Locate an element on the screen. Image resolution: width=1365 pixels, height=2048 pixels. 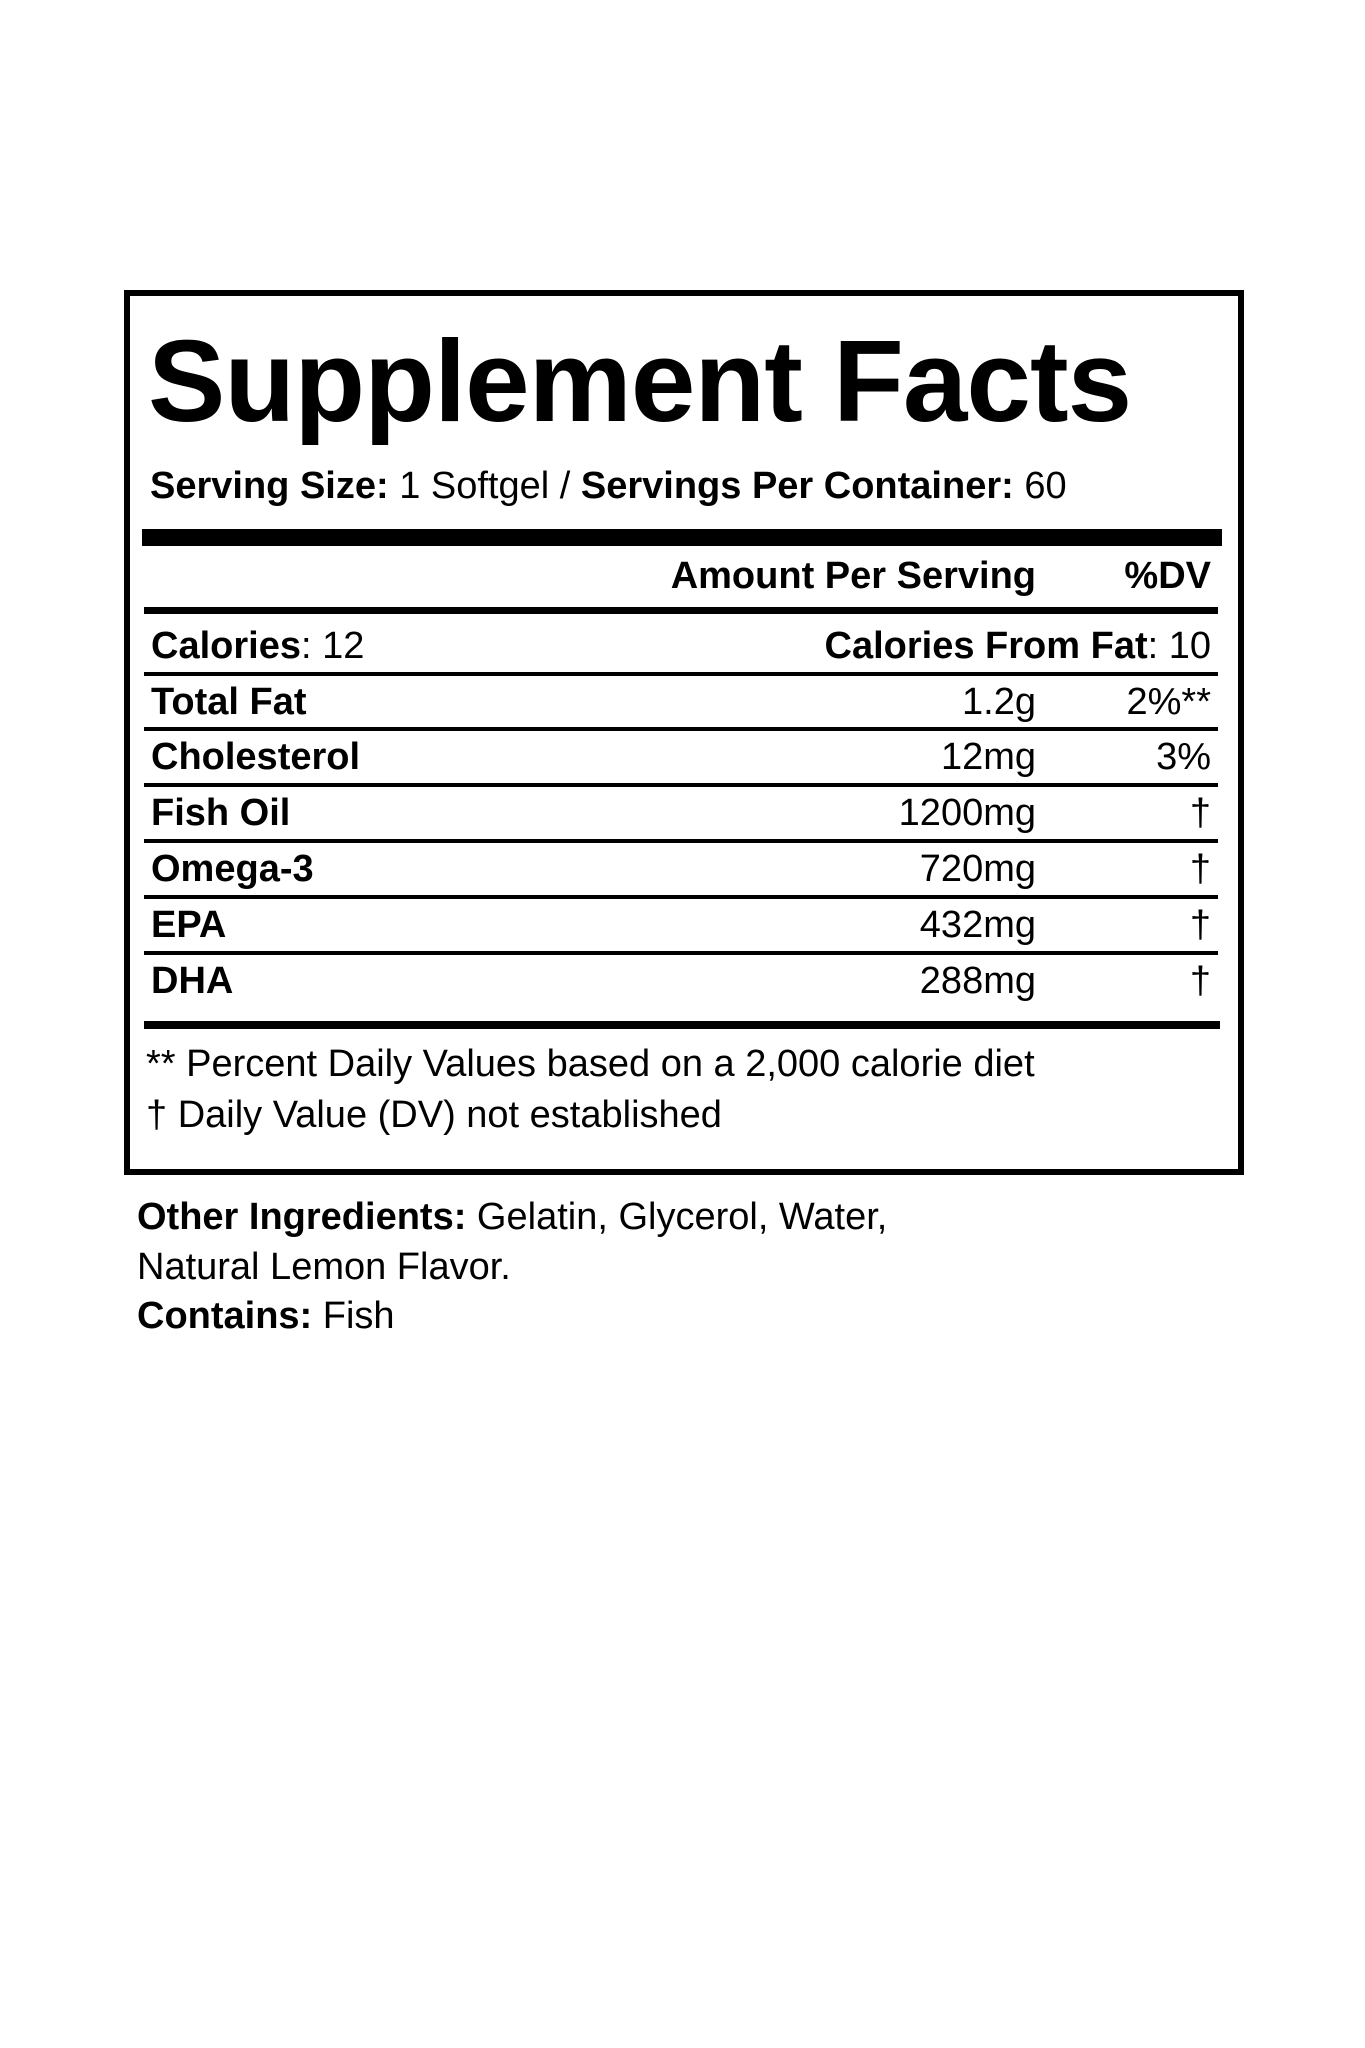
calories-fat-label: Calories From Fat is located at coordinates (986, 646).